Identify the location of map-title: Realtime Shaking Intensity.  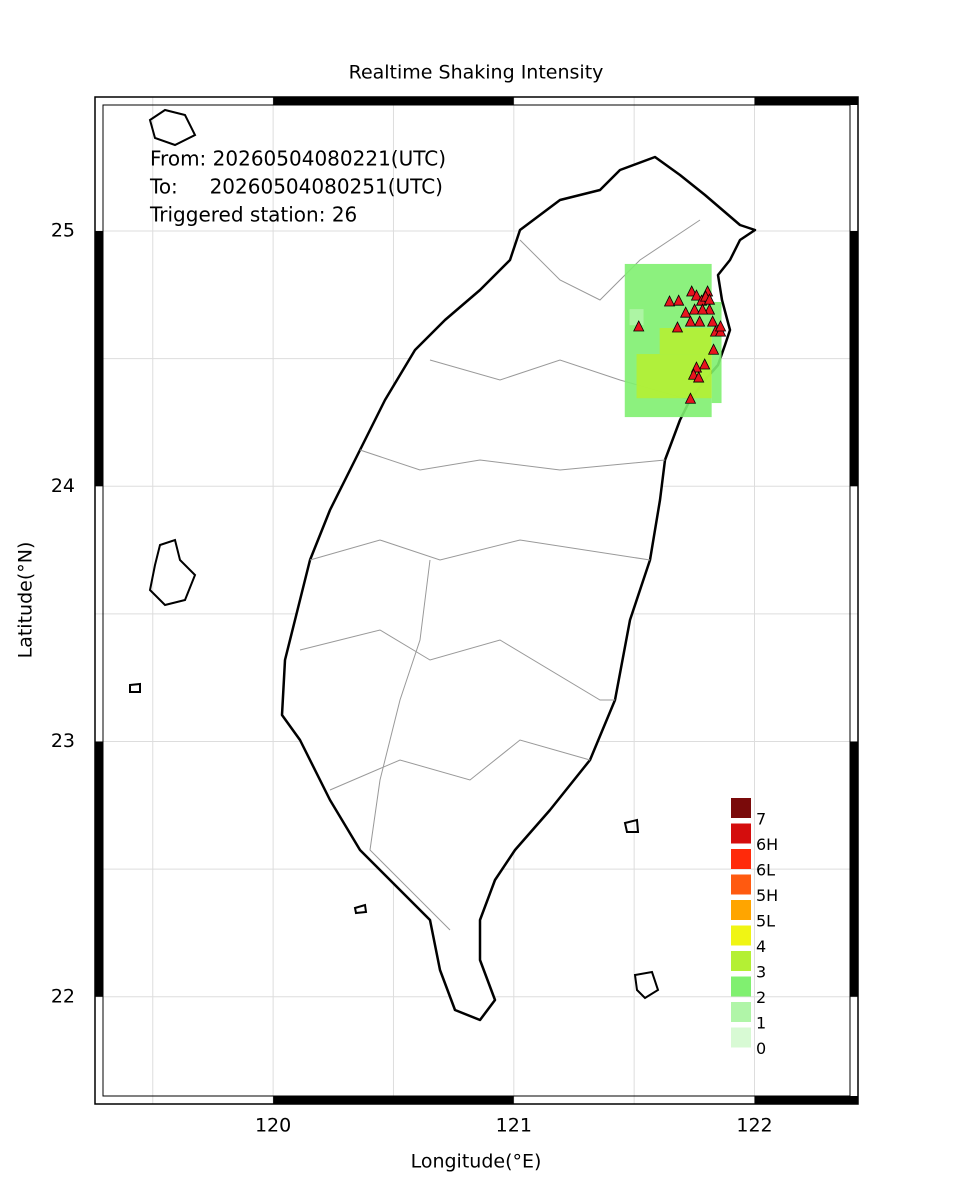
(476, 73).